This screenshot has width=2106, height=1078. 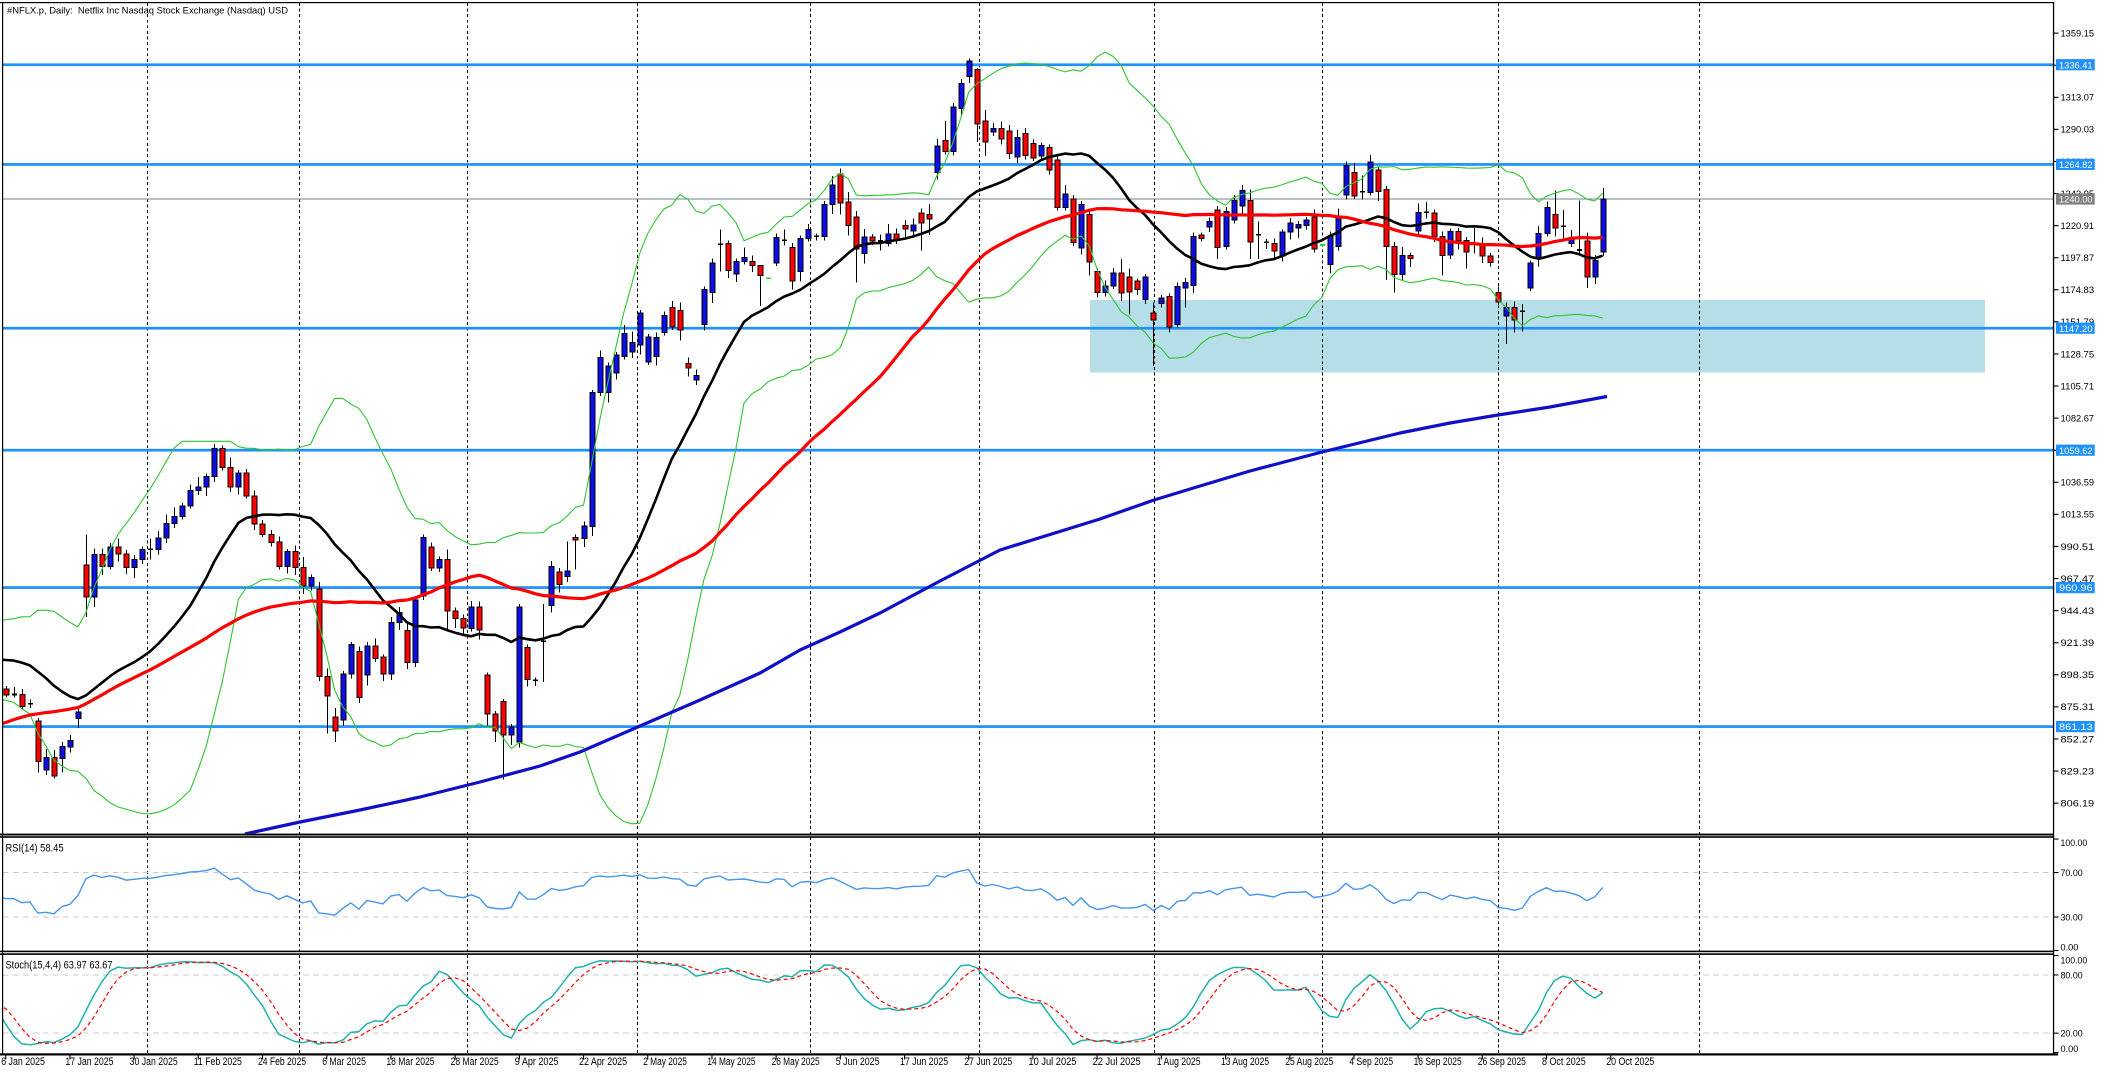 I want to click on svg-text: 6 Jan 2025, so click(x=23, y=1062).